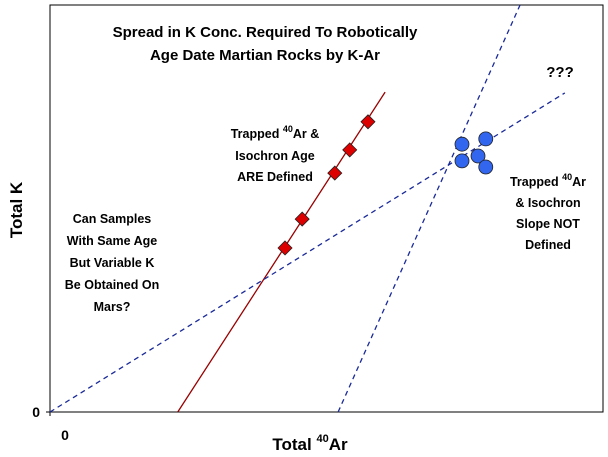 The height and width of the screenshot is (457, 608). What do you see at coordinates (306, 134) in the screenshot?
I see `annotation-text: Ar &` at bounding box center [306, 134].